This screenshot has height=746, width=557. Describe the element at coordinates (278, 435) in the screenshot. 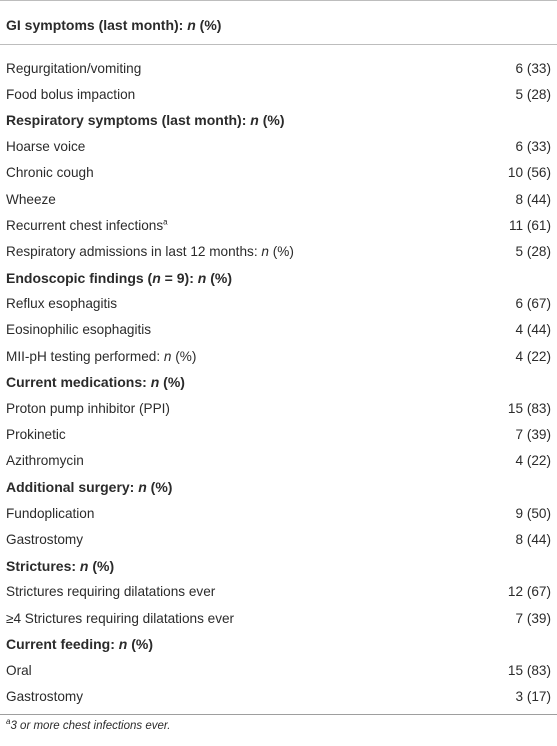

I see `table-row: Prokinetic 7 (39)` at that location.